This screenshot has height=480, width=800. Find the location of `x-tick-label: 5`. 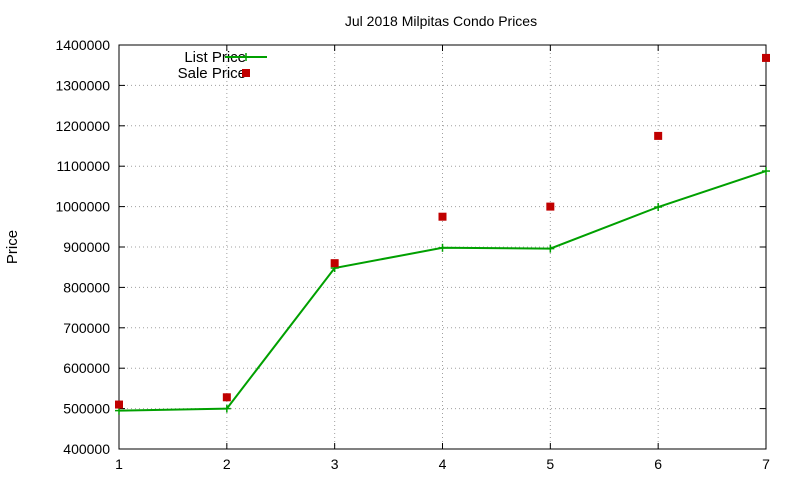

x-tick-label: 5 is located at coordinates (550, 464).